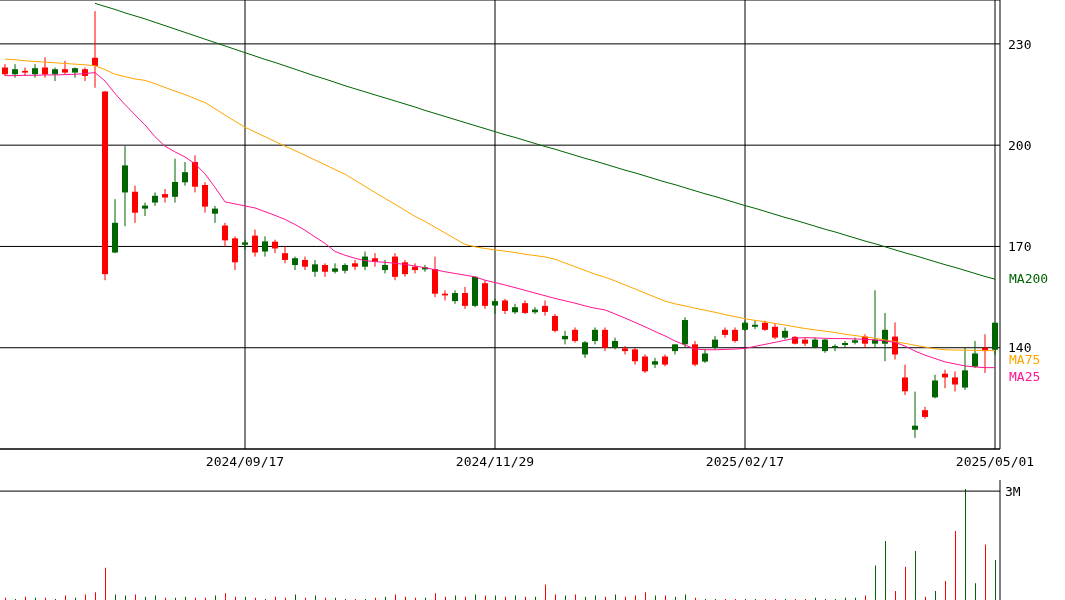 The image size is (1065, 600). Describe the element at coordinates (1020, 44) in the screenshot. I see `y-tick-label: 230` at that location.